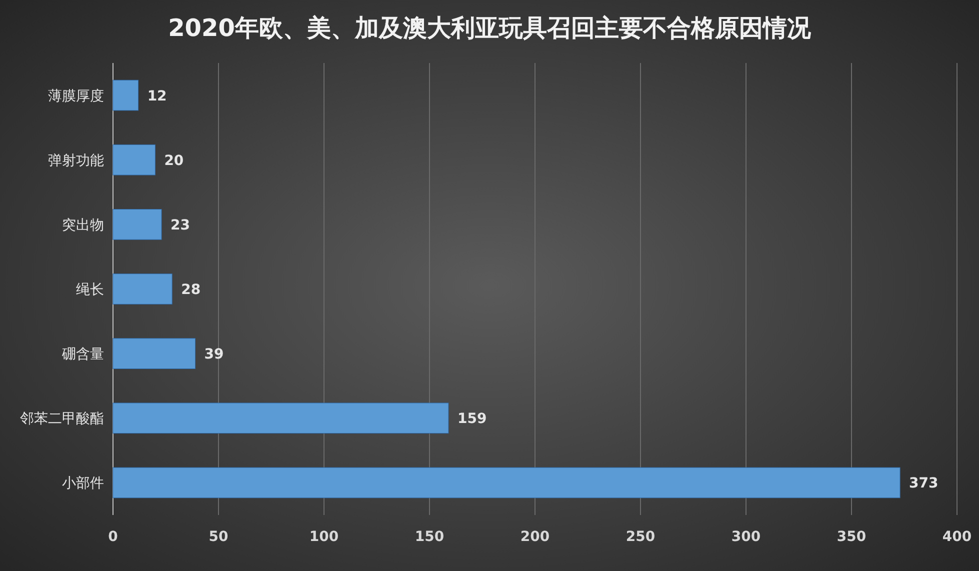 The width and height of the screenshot is (979, 571). Describe the element at coordinates (214, 354) in the screenshot. I see `data-label: 39` at that location.